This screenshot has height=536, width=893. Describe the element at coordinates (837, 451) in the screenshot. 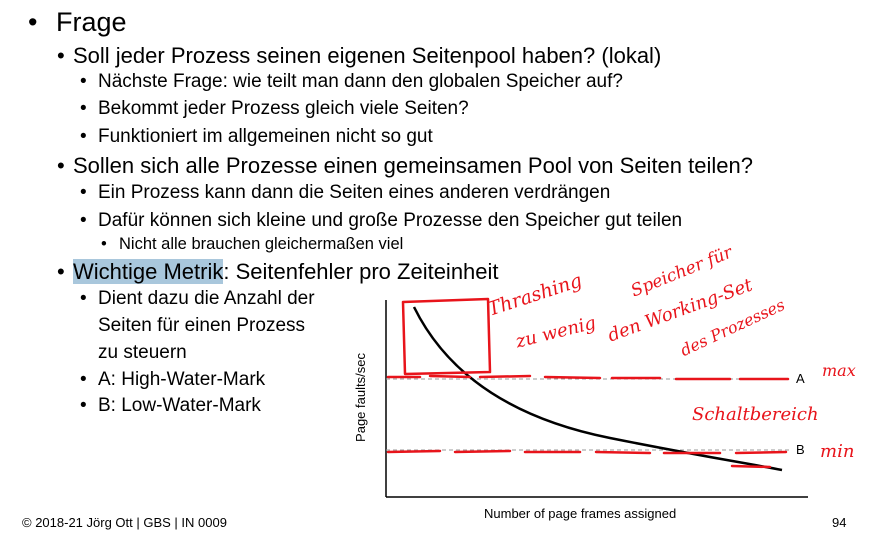

I see `ink-min: min` at that location.